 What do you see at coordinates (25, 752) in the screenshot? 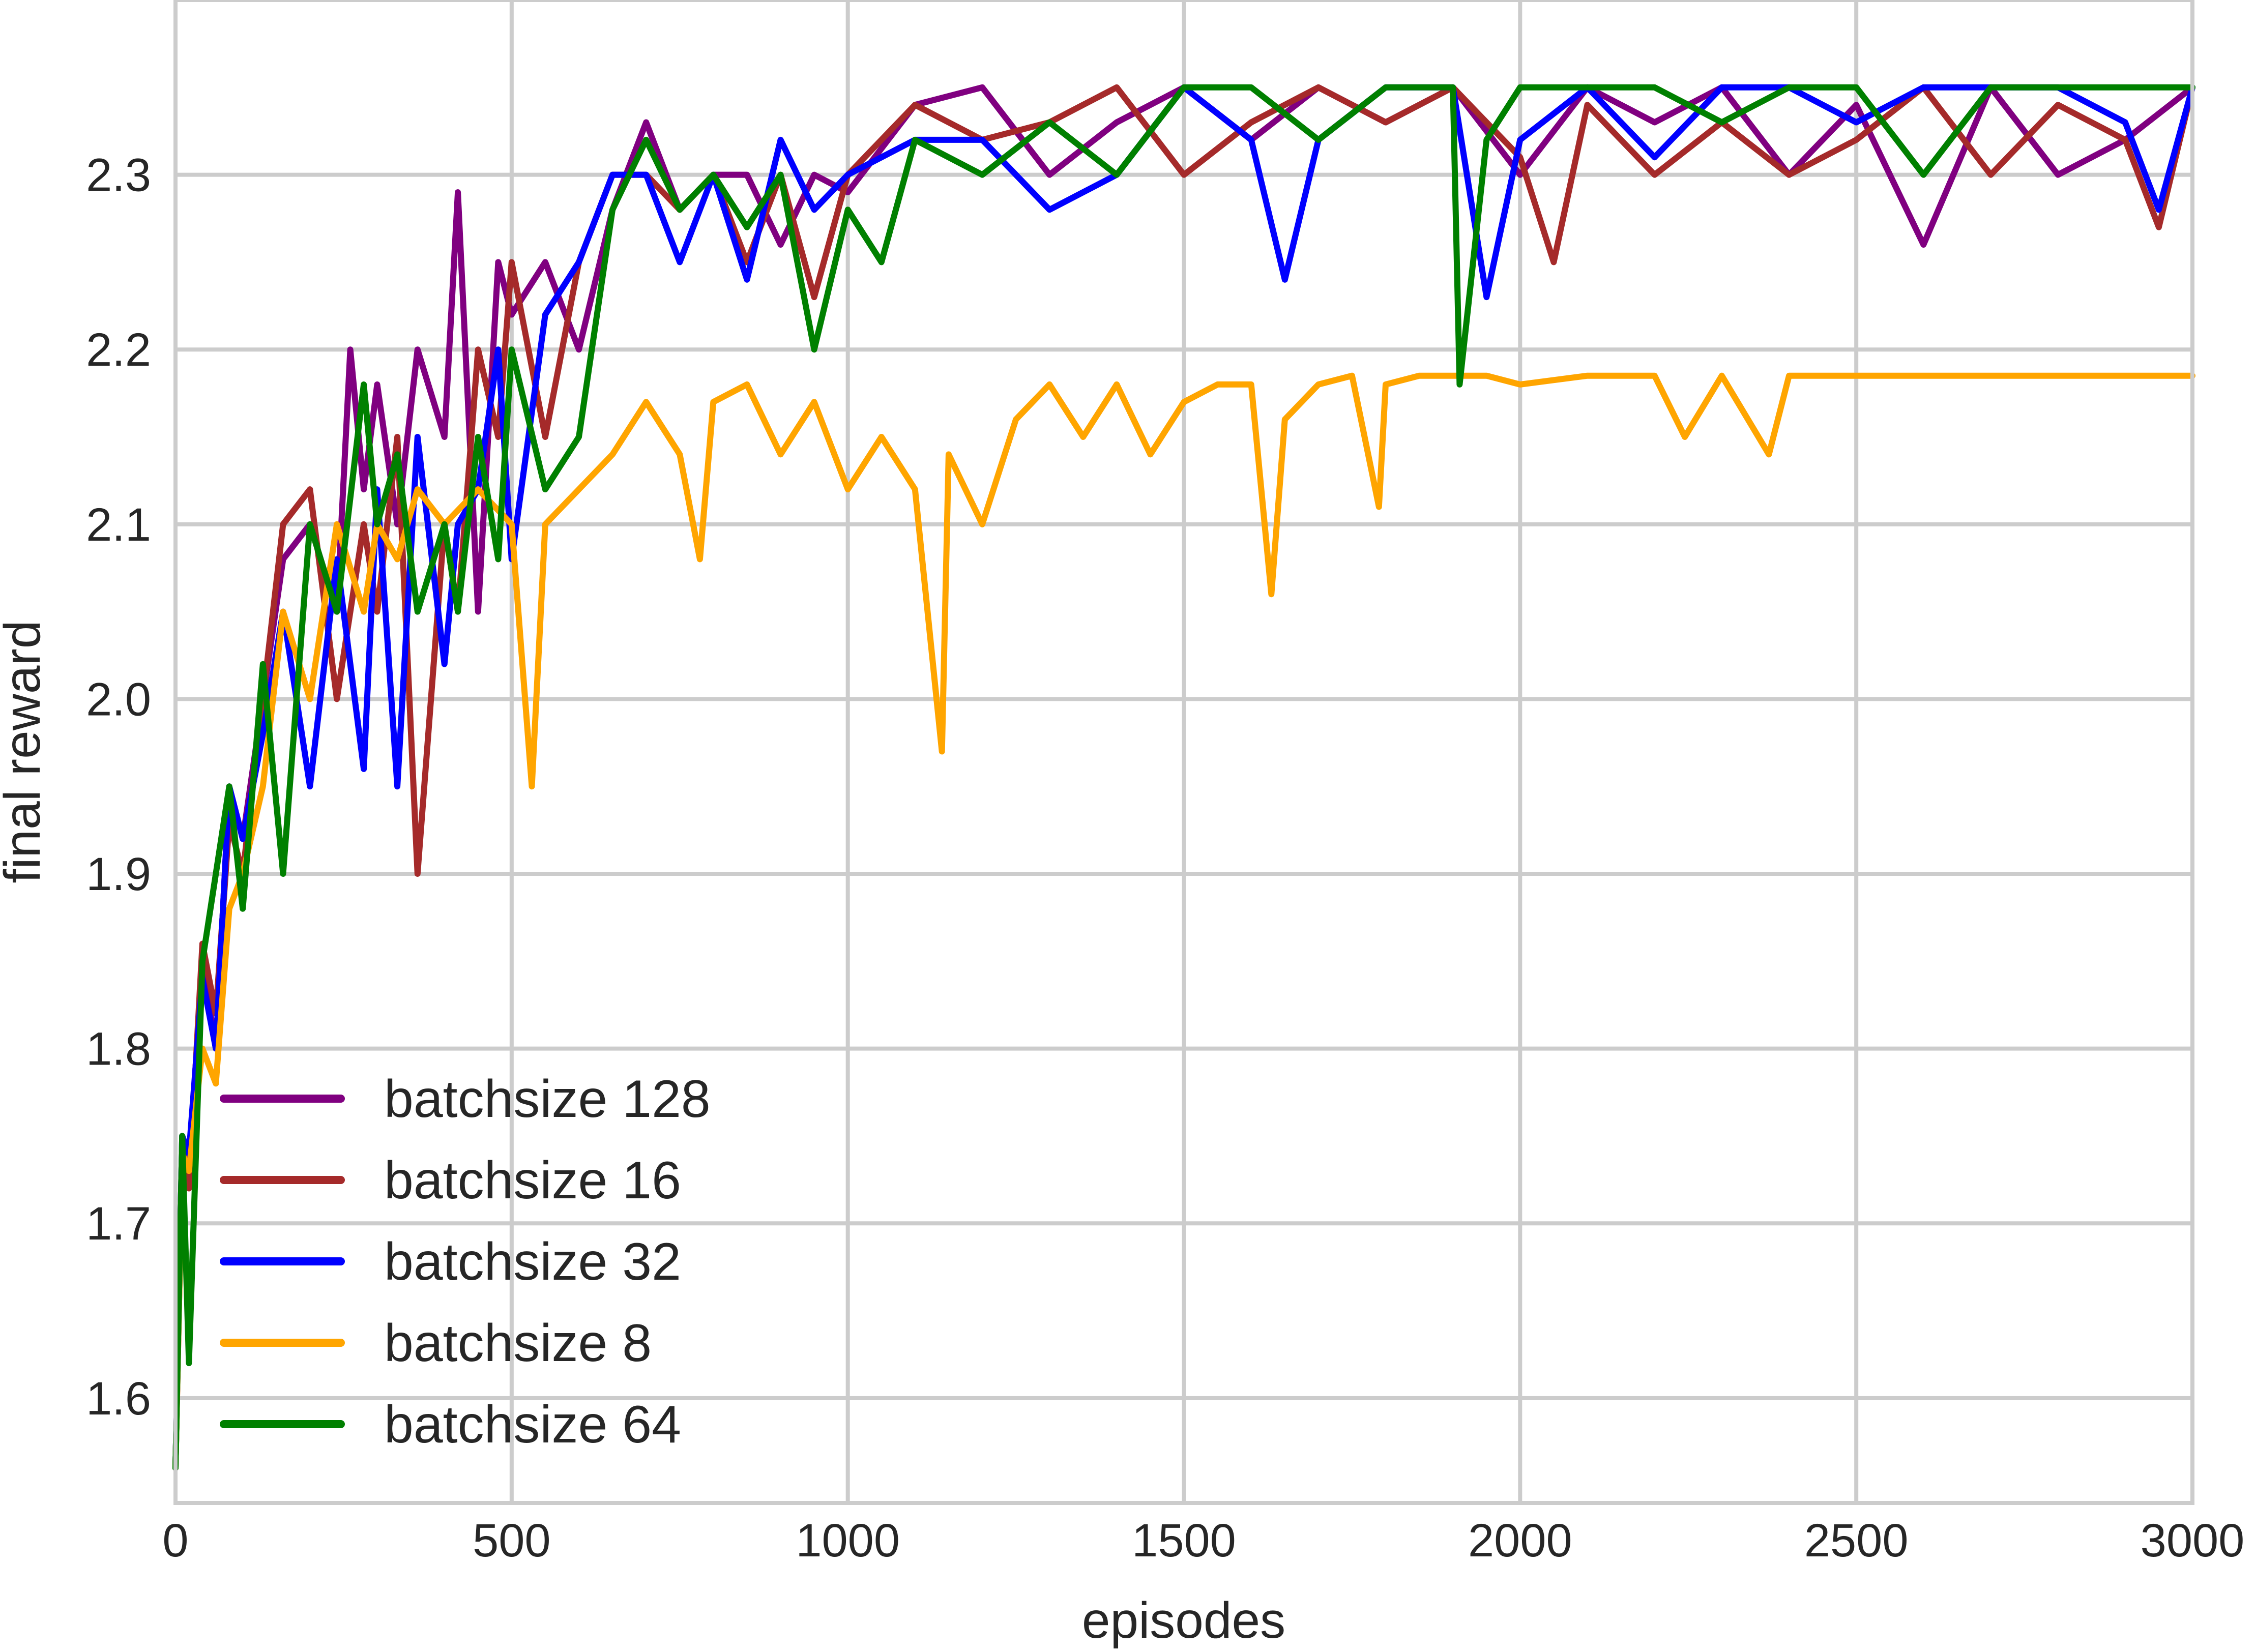
I see `y-axis-label: final reward` at bounding box center [25, 752].